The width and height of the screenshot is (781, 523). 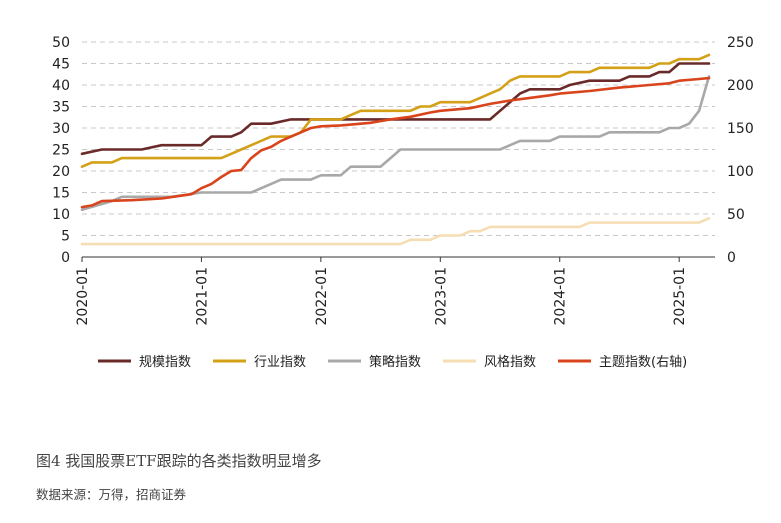 I want to click on y-left-tick-label: 10, so click(x=61, y=215).